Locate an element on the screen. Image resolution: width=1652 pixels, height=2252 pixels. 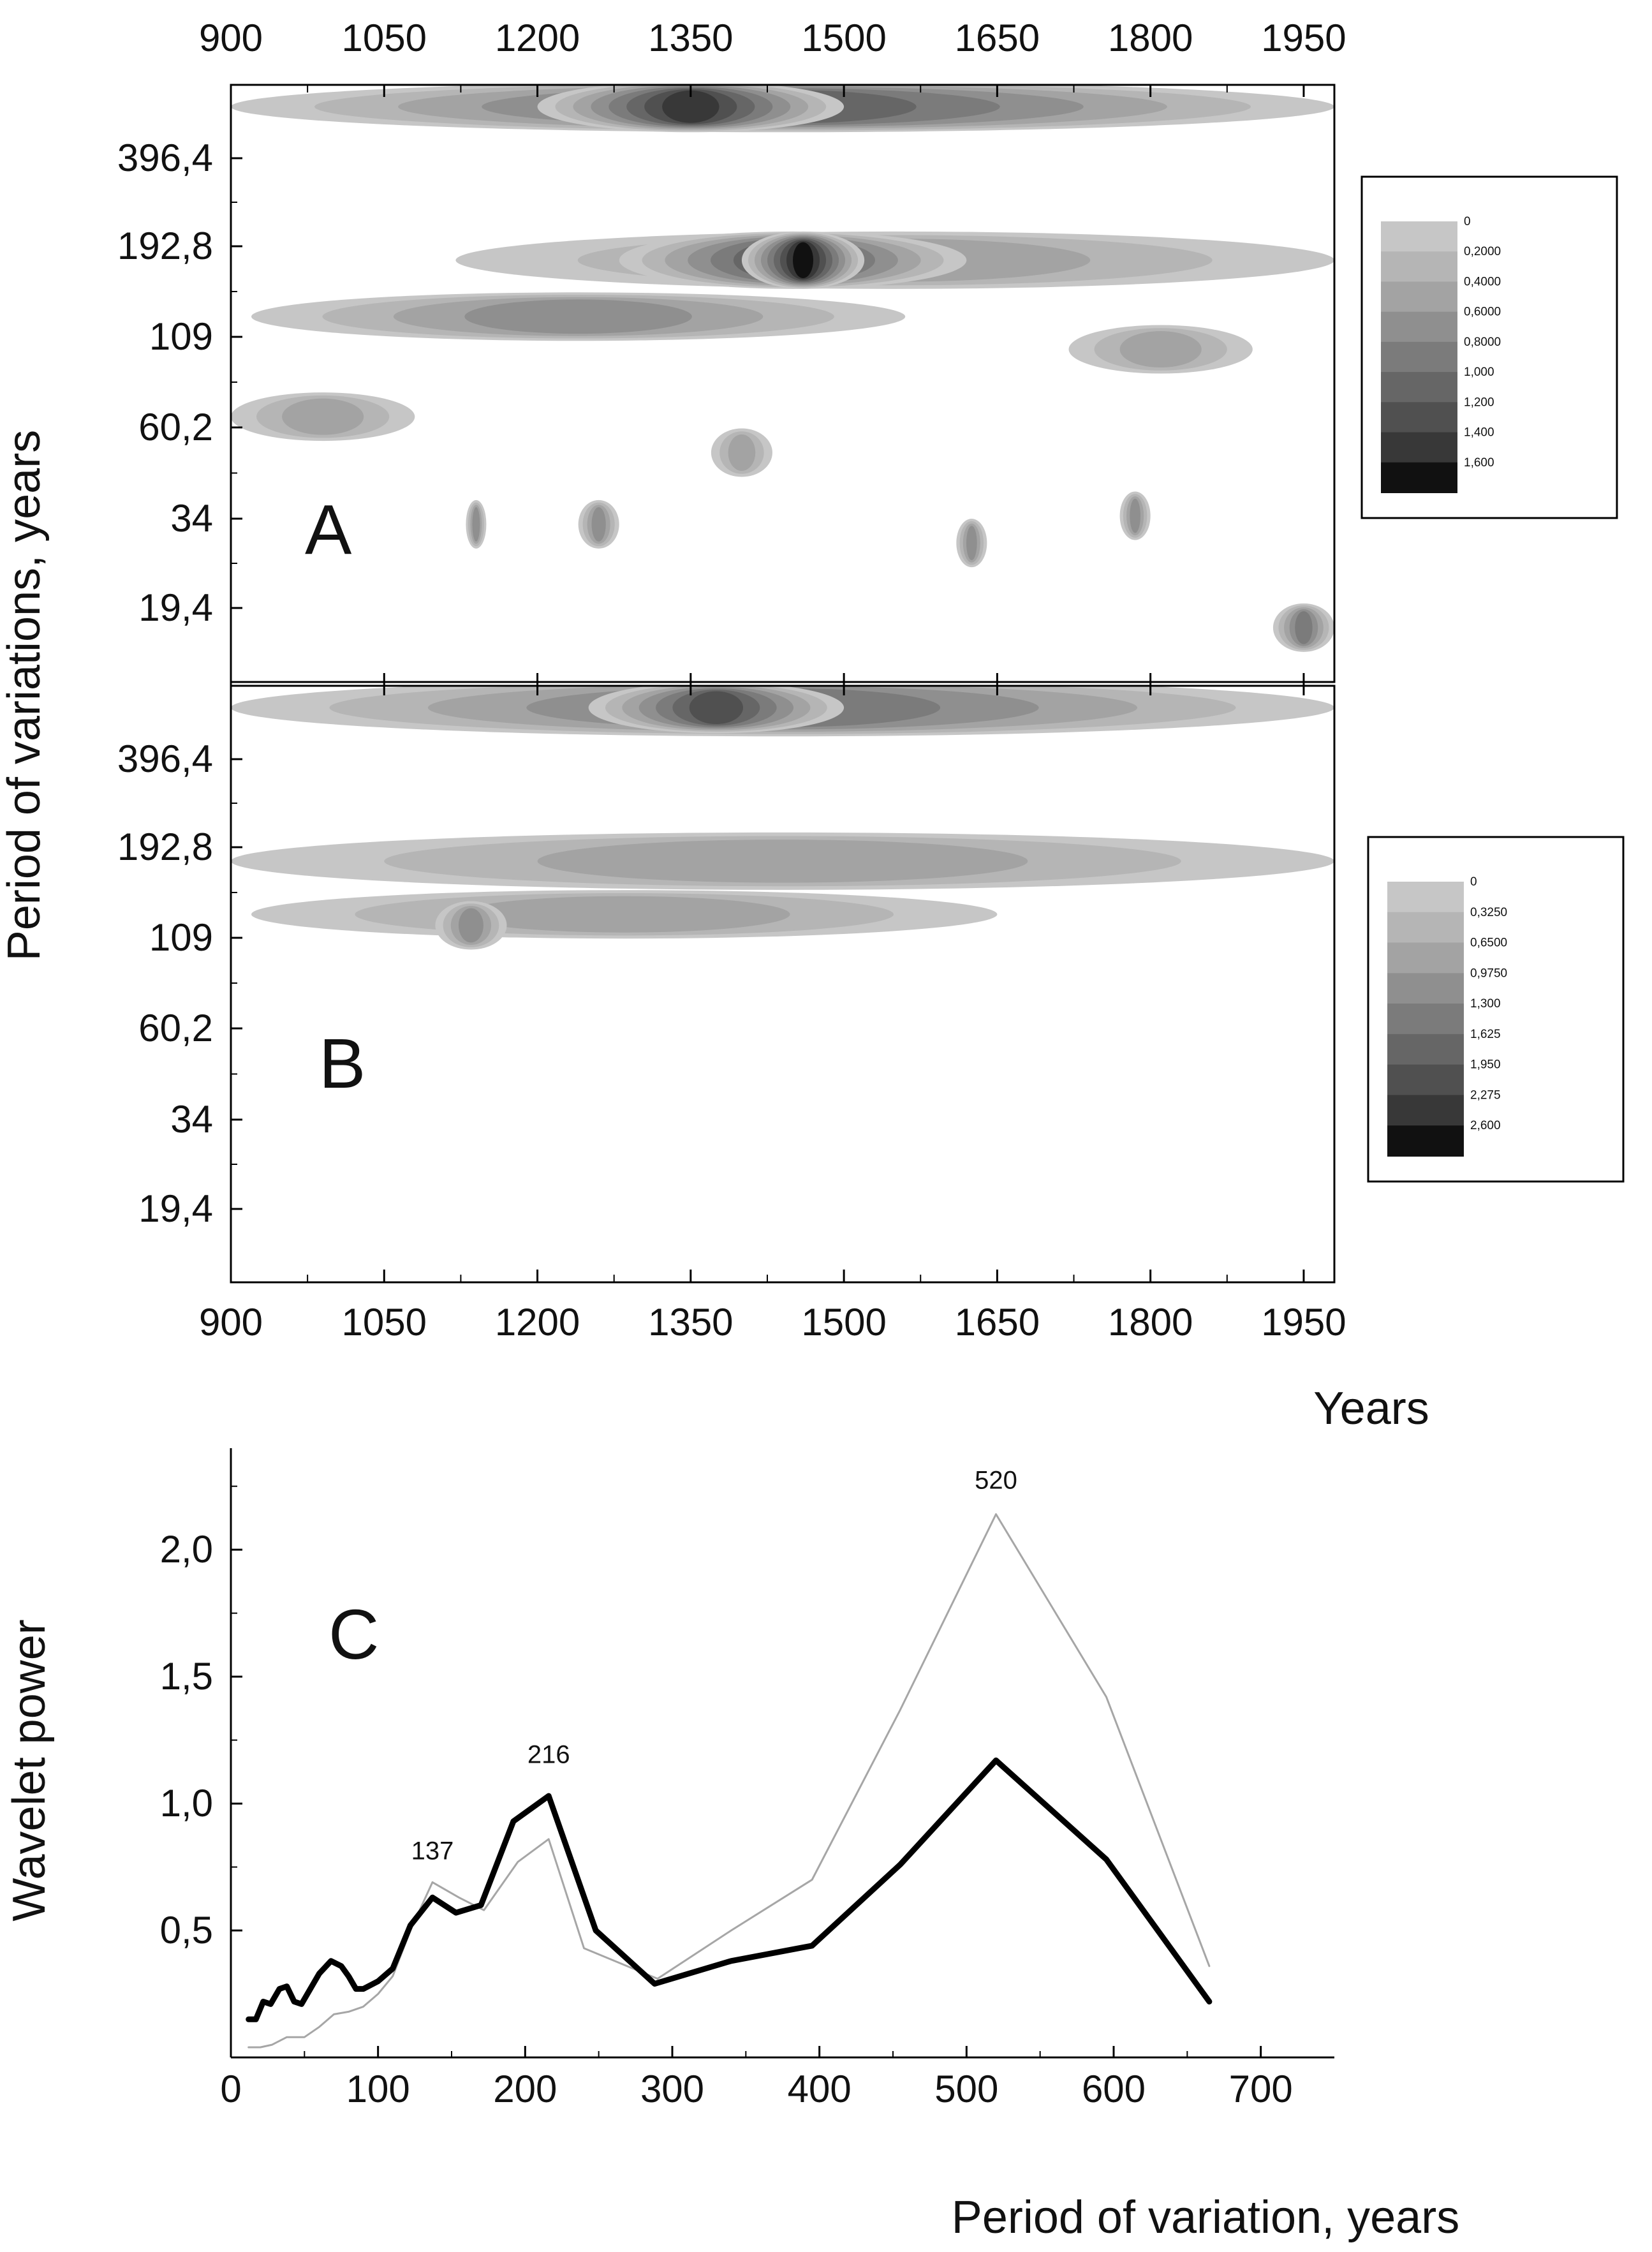
legend-a-label-0: 0 is located at coordinates (1468, 221).